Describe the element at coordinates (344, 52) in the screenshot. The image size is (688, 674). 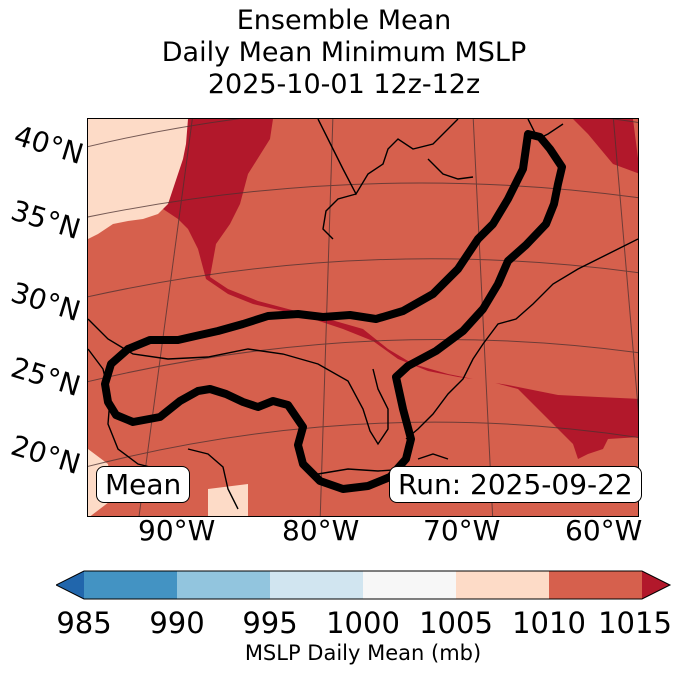
I see `title-line-2: Daily Mean Minimum MSLP` at that location.